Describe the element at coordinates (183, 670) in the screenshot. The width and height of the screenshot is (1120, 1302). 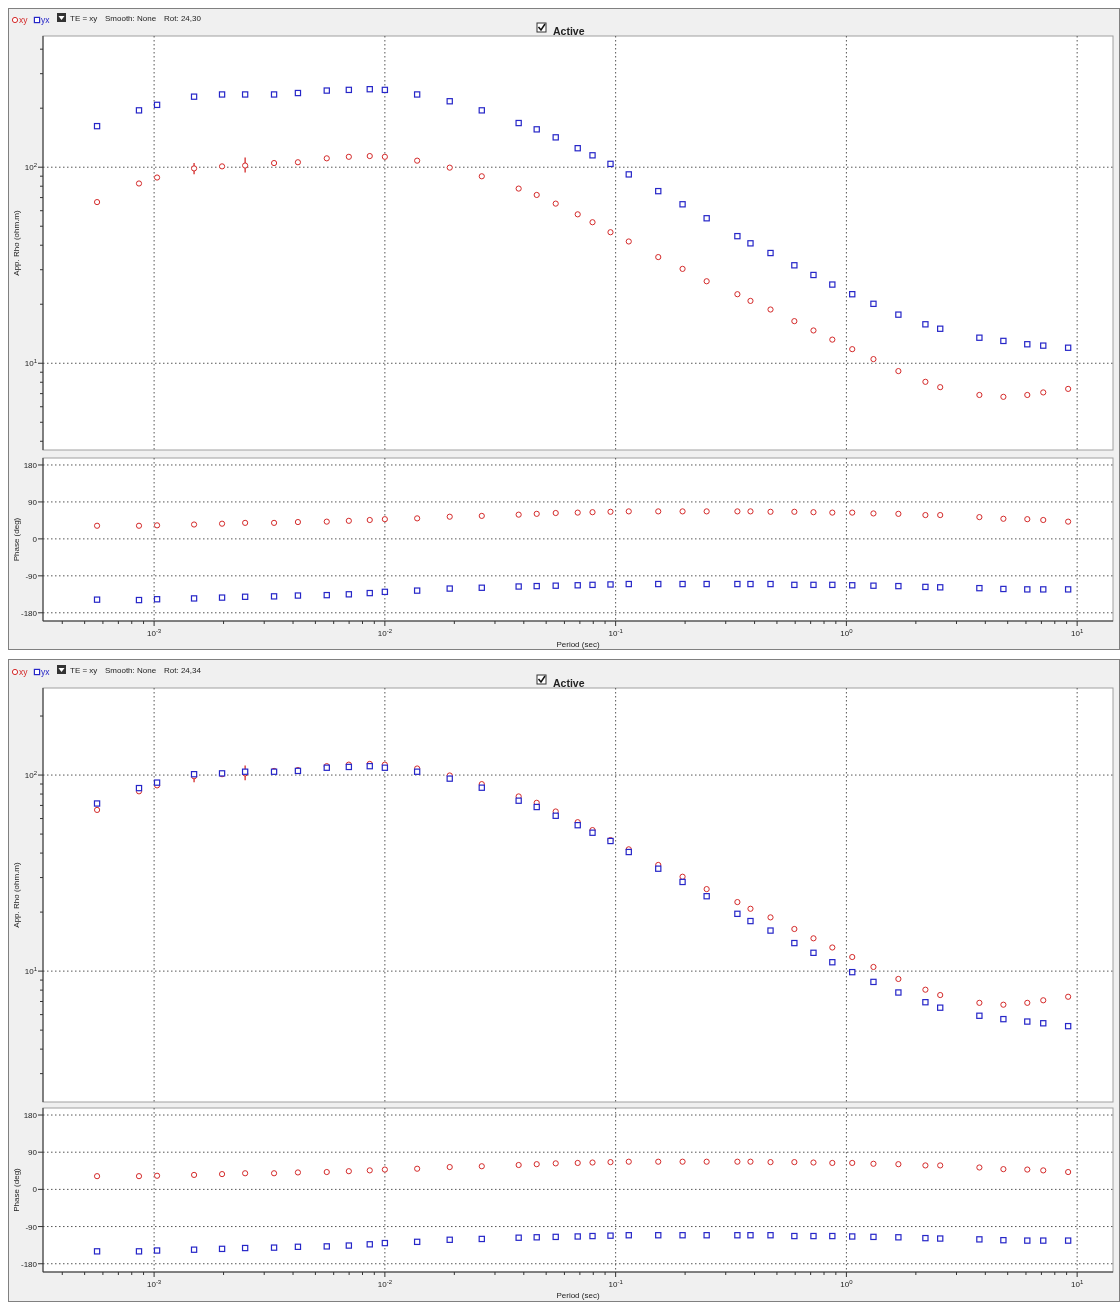
I see `text: Rot: 24,34` at that location.